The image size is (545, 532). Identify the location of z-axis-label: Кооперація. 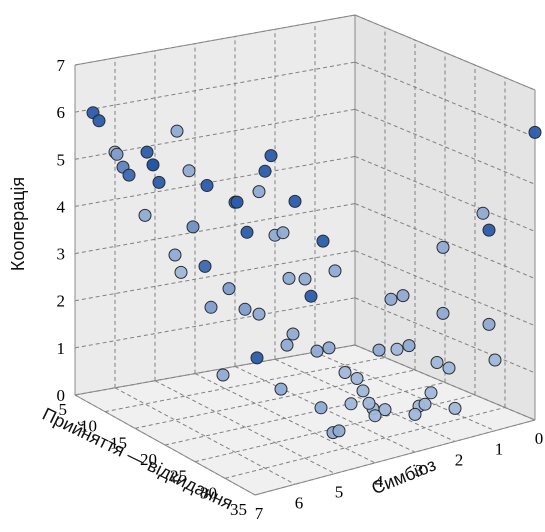
(18, 224).